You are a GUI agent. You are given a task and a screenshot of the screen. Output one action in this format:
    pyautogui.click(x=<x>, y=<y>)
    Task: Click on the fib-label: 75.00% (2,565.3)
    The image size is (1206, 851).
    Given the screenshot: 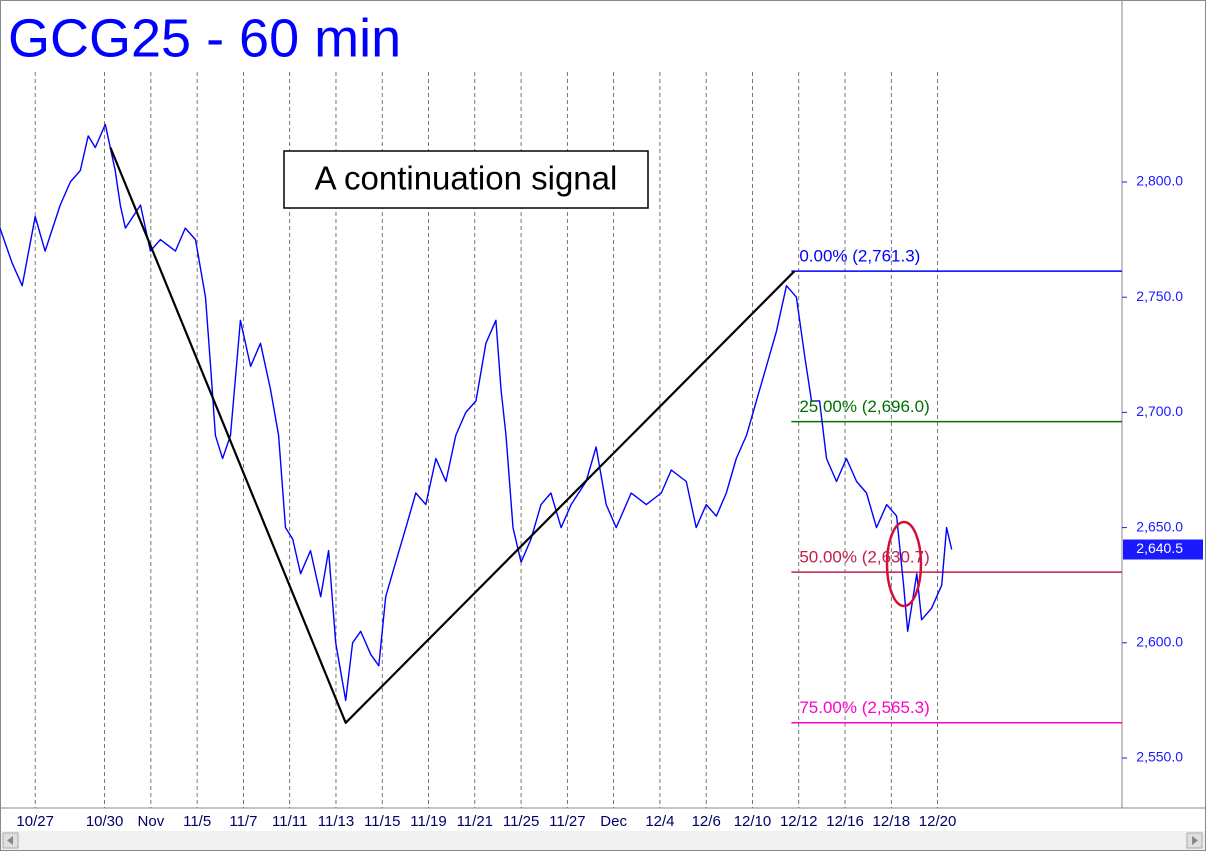 What is the action you would take?
    pyautogui.click(x=864, y=707)
    